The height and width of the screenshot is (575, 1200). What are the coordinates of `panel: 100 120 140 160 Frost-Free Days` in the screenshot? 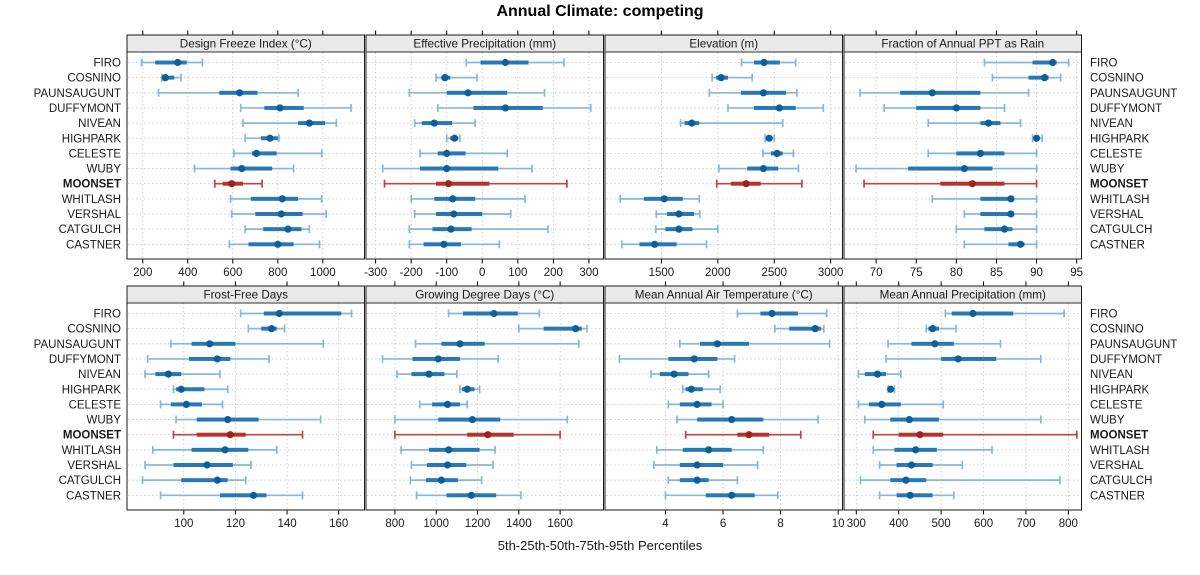 It's located at (245, 405).